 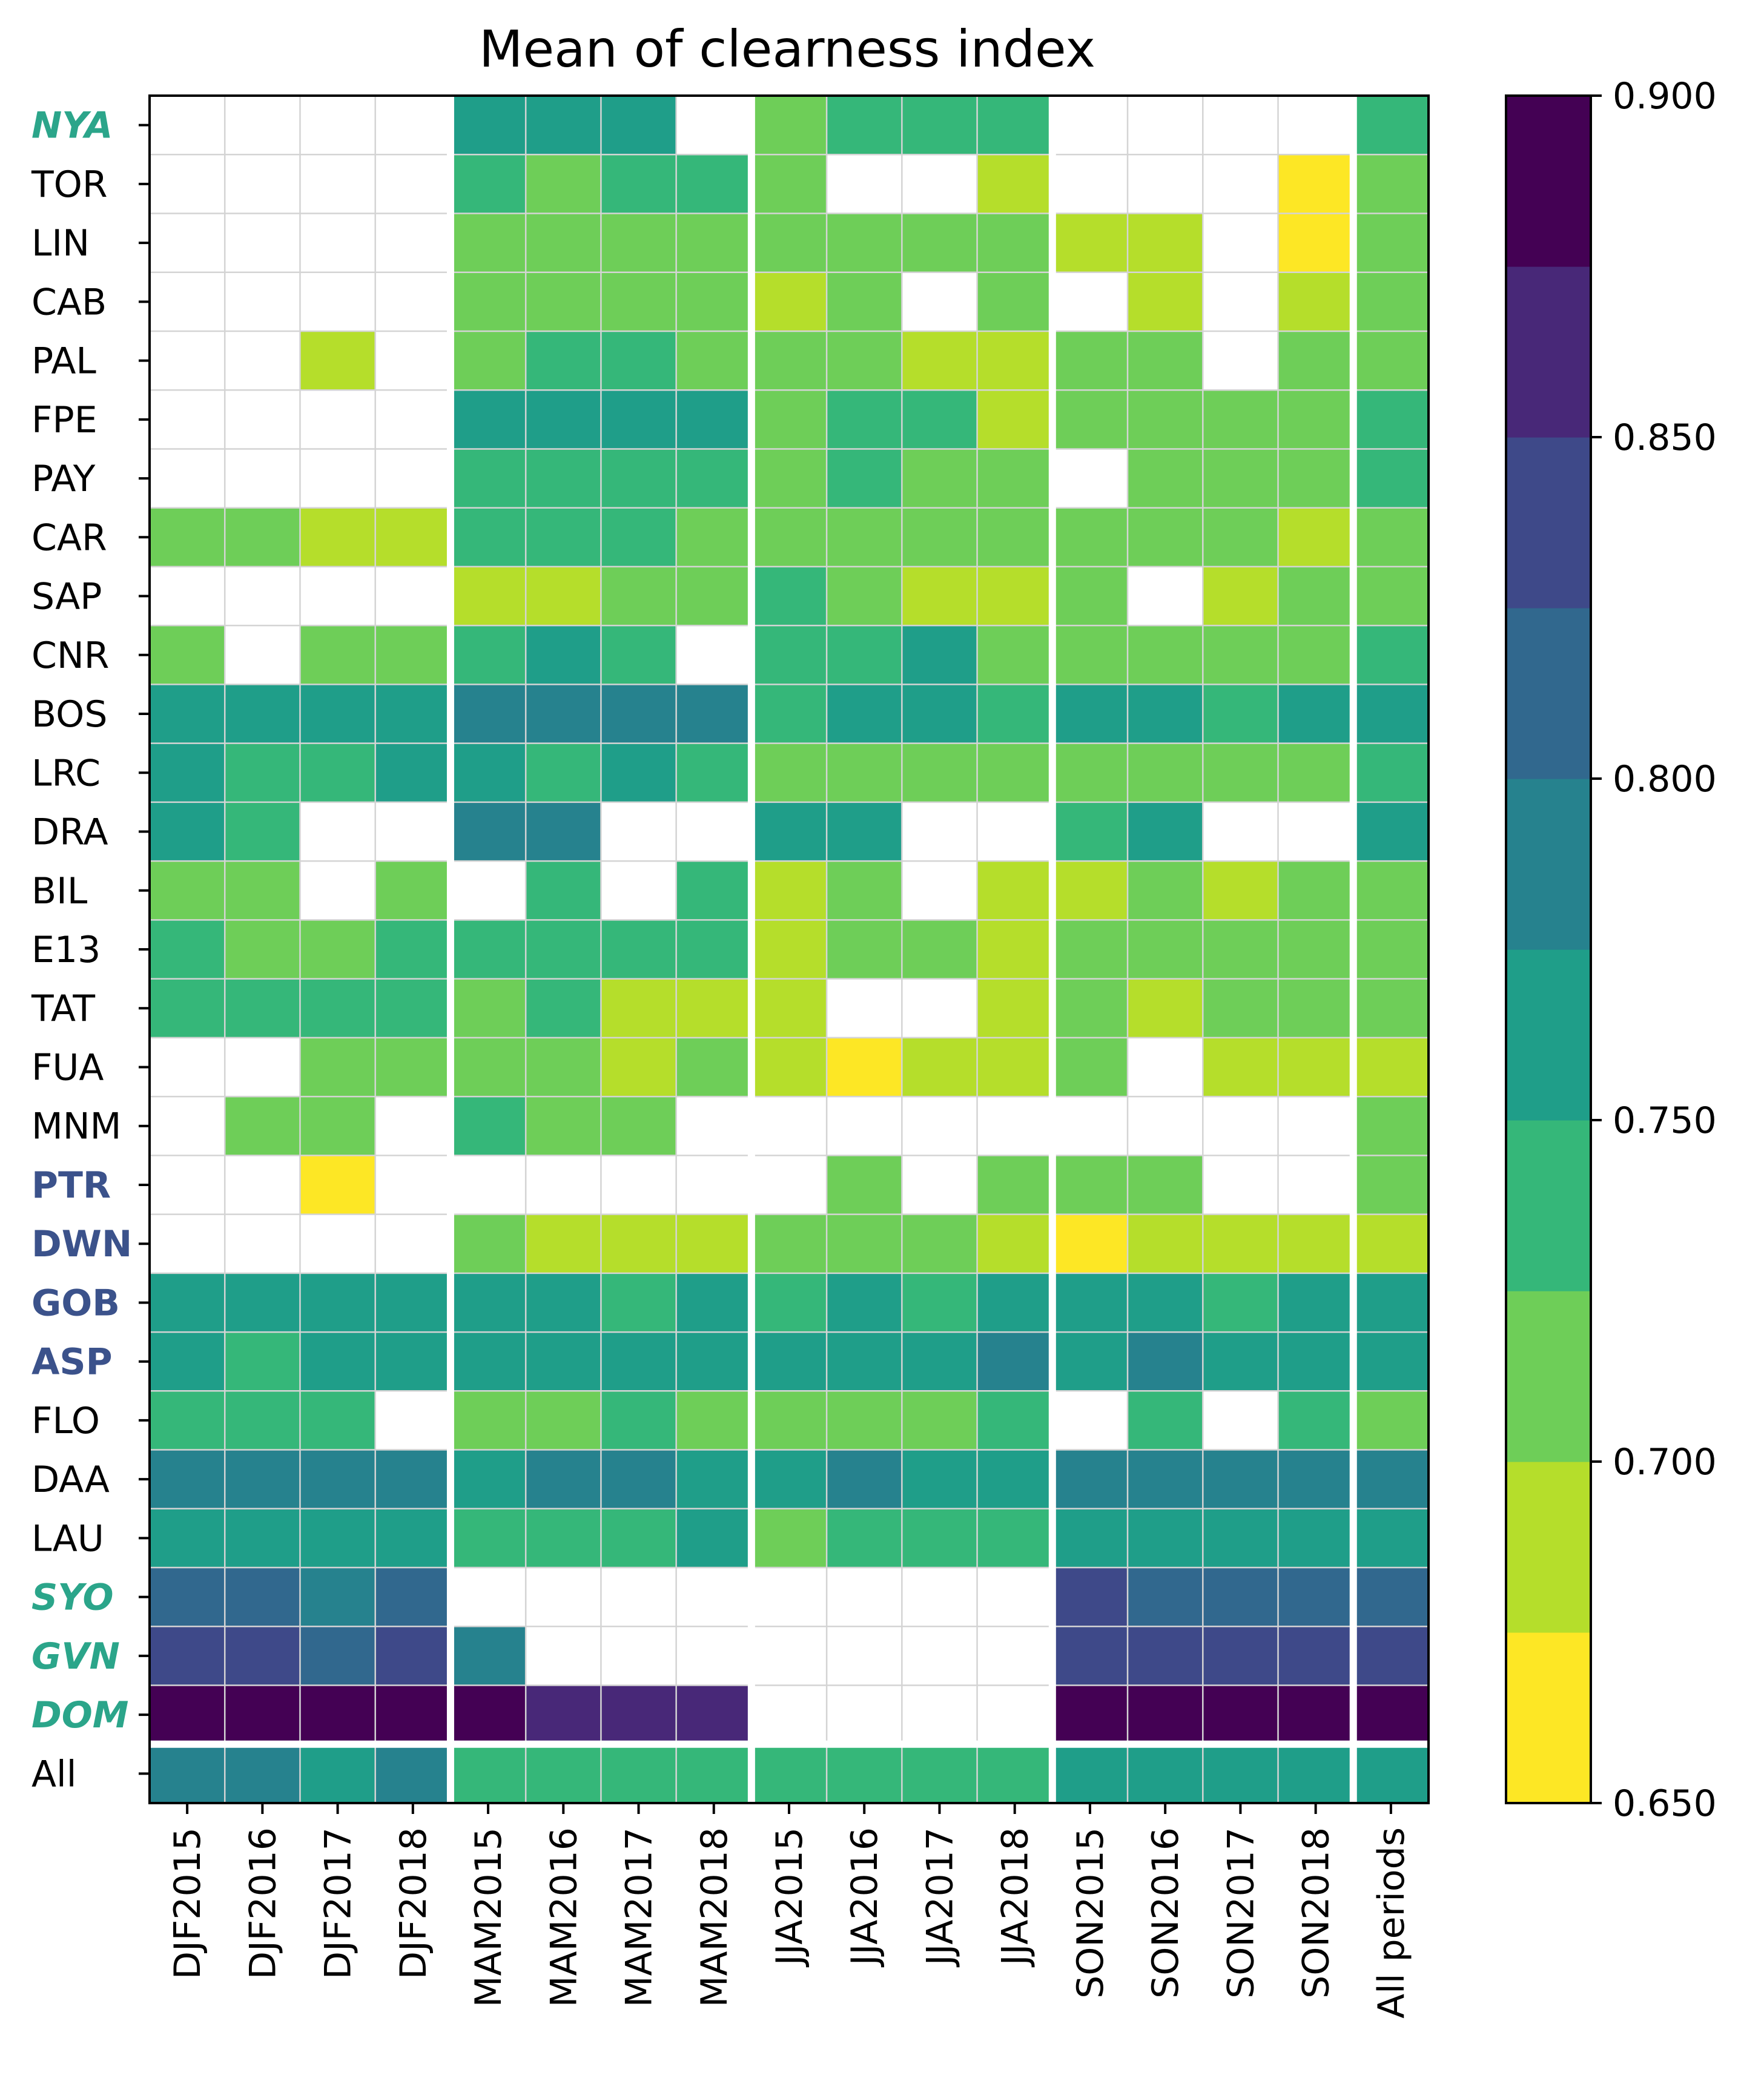 I want to click on x-tick-label: DJF2016, so click(x=263, y=1903).